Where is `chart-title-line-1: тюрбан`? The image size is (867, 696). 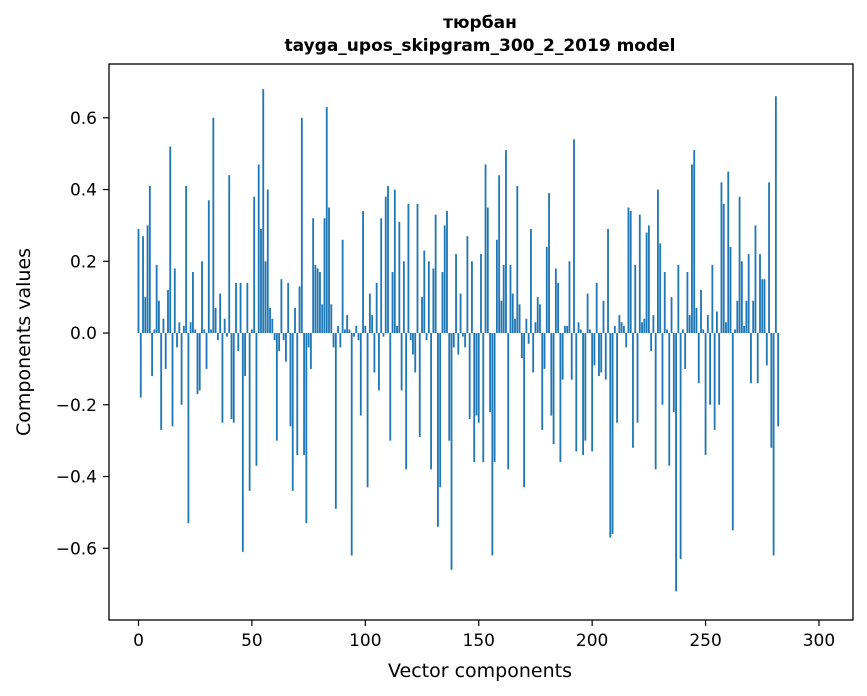
chart-title-line-1: тюрбан is located at coordinates (480, 23).